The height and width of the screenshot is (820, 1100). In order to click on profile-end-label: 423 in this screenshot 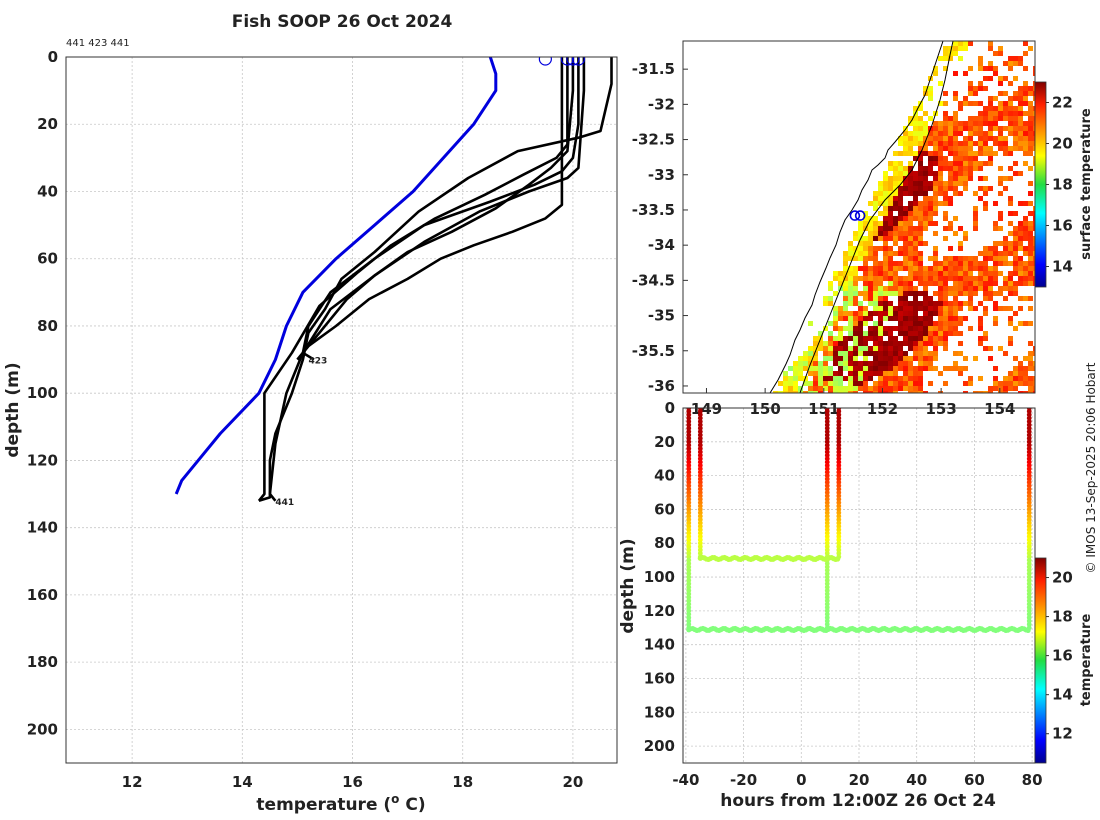, I will do `click(317, 362)`.